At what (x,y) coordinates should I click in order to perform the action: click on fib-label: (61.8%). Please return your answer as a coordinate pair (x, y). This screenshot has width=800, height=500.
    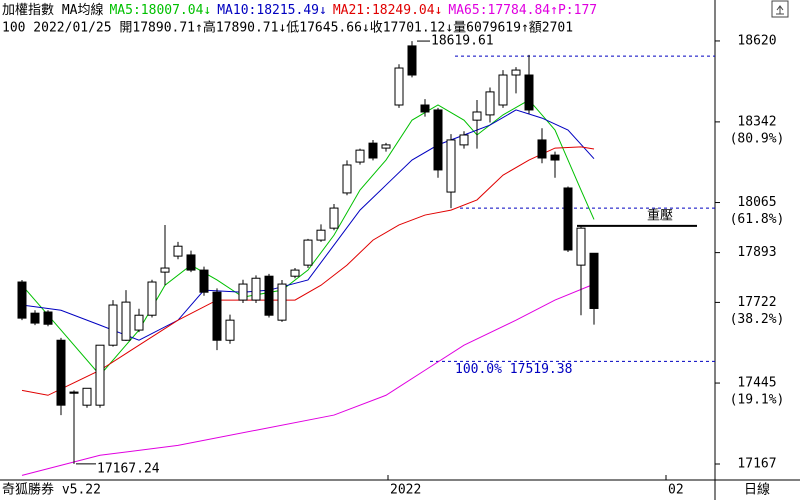
    Looking at the image, I should click on (757, 219).